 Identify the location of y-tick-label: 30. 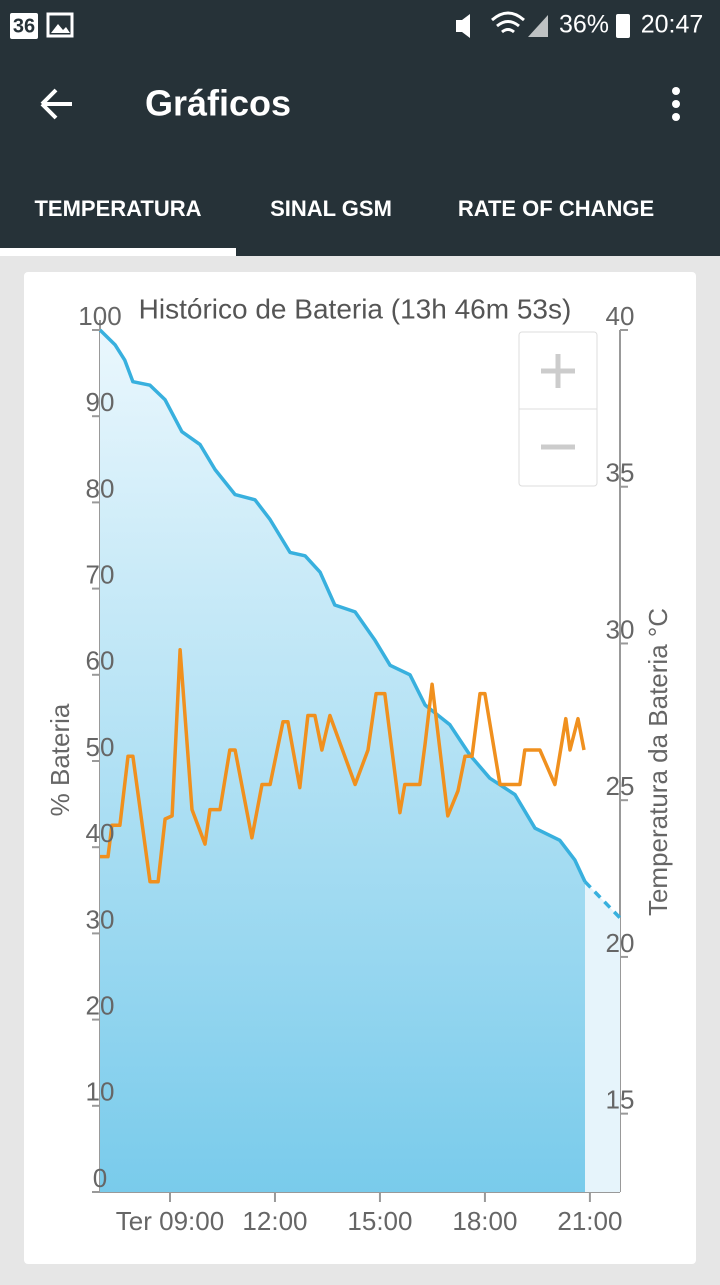
(100, 919).